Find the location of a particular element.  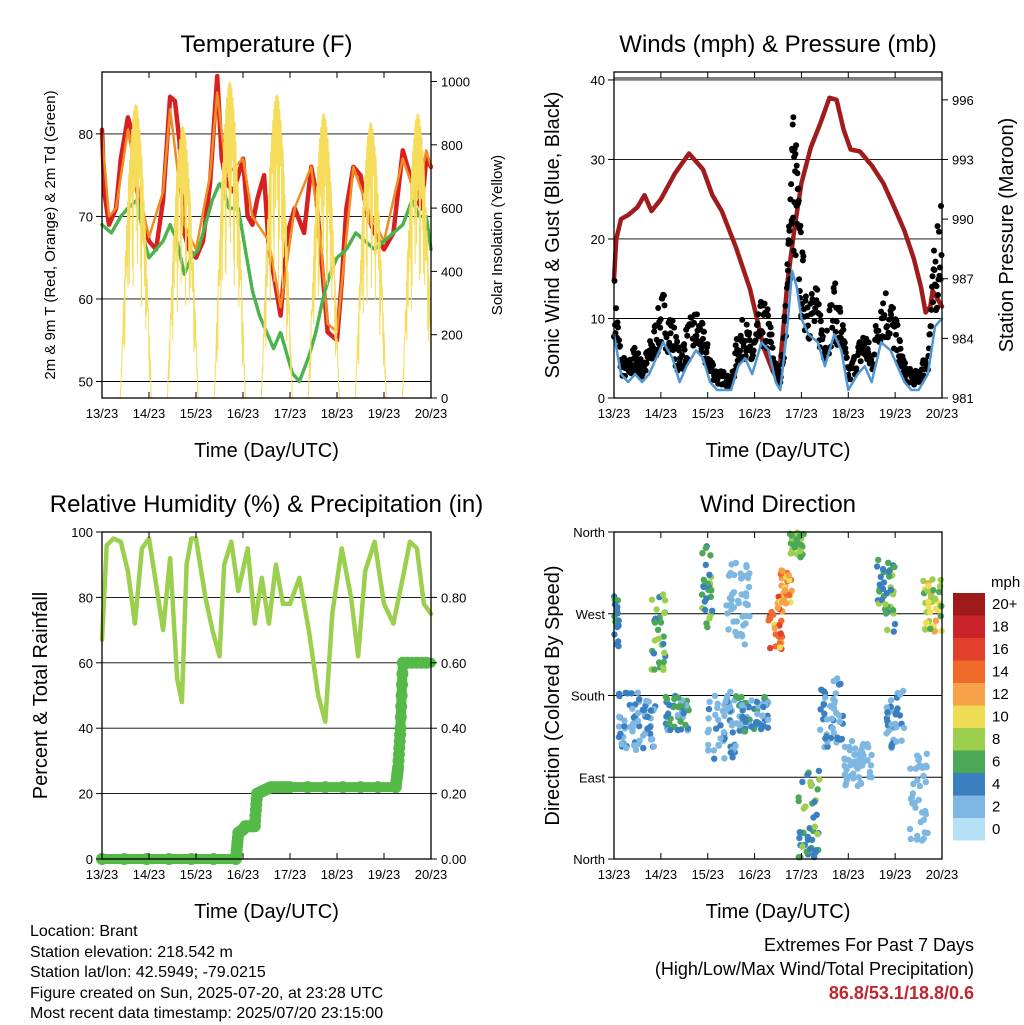

y-tick-label: 40 is located at coordinates (598, 80).